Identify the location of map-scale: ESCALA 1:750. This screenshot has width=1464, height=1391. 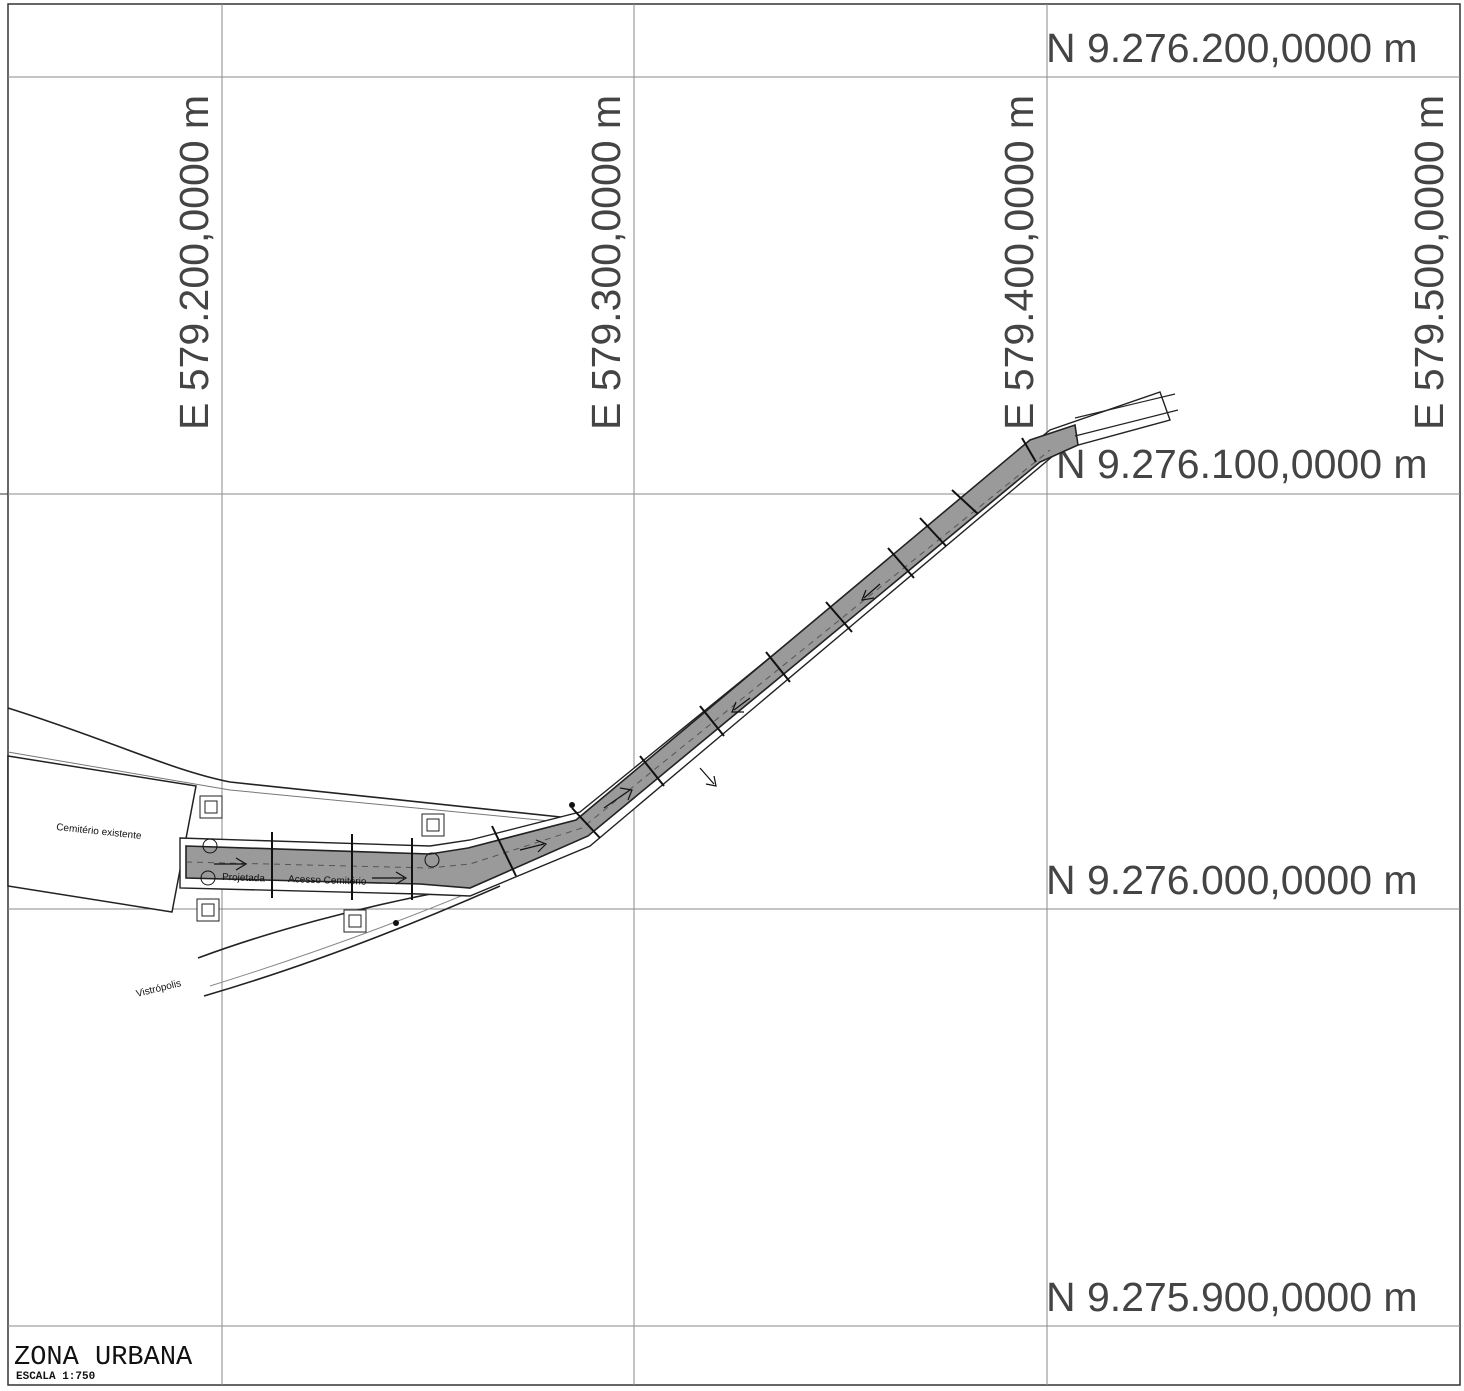
(55, 1377).